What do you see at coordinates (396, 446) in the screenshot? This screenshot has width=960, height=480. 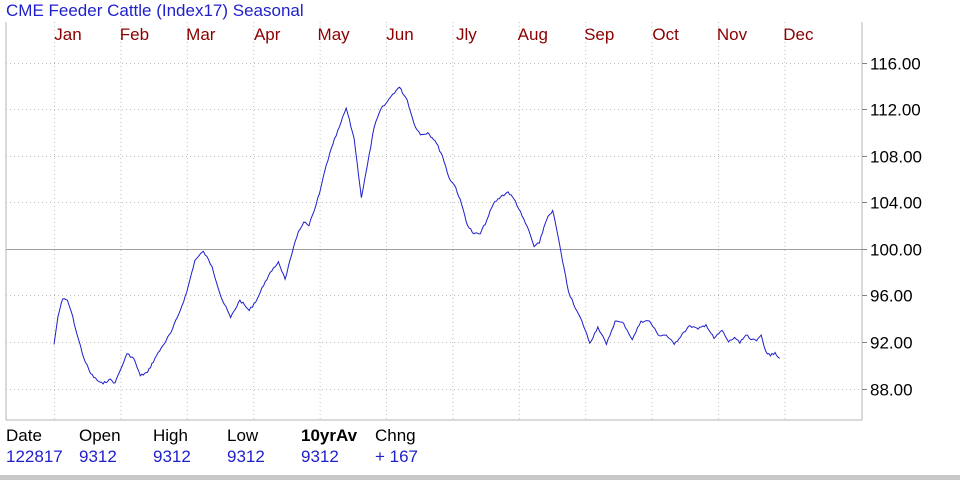 I see `info-column-chng: Chng + 167` at bounding box center [396, 446].